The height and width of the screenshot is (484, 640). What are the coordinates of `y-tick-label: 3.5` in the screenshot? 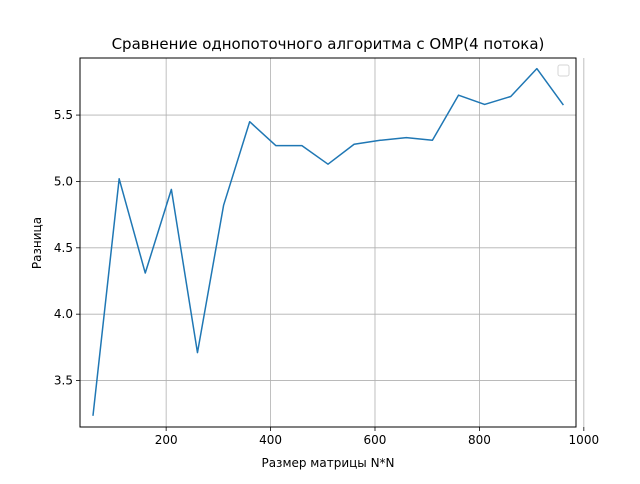 It's located at (63, 381).